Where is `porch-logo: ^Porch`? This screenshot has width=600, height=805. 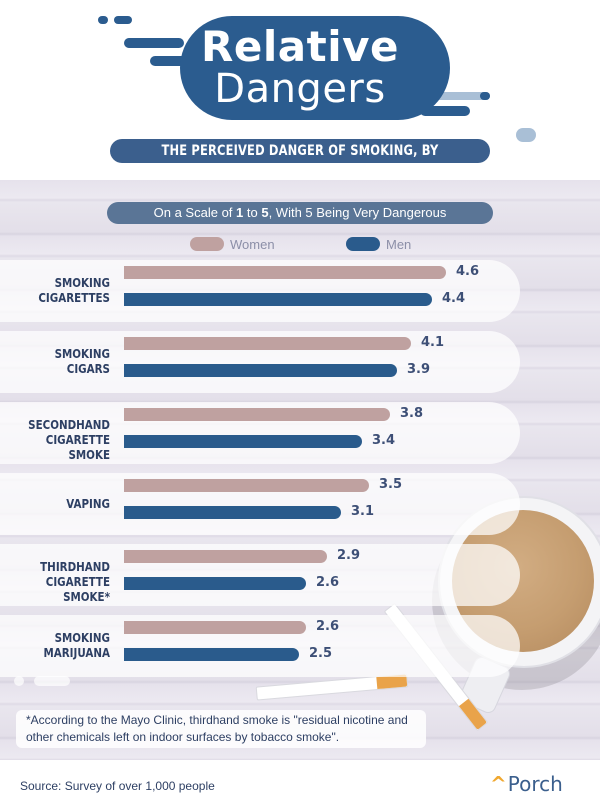 porch-logo: ^Porch is located at coordinates (526, 784).